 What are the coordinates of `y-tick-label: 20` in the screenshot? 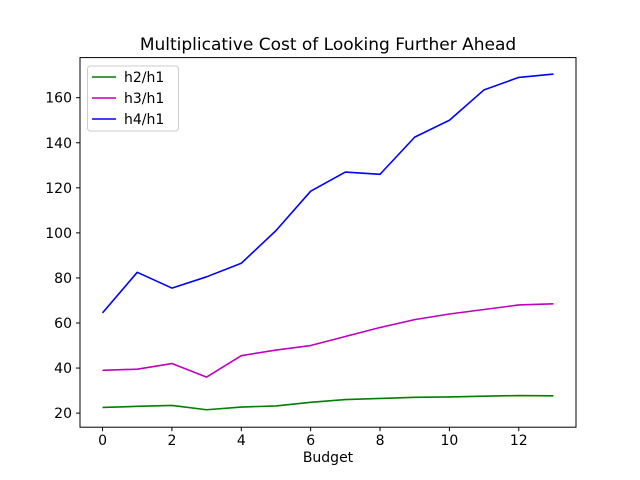 It's located at (63, 414).